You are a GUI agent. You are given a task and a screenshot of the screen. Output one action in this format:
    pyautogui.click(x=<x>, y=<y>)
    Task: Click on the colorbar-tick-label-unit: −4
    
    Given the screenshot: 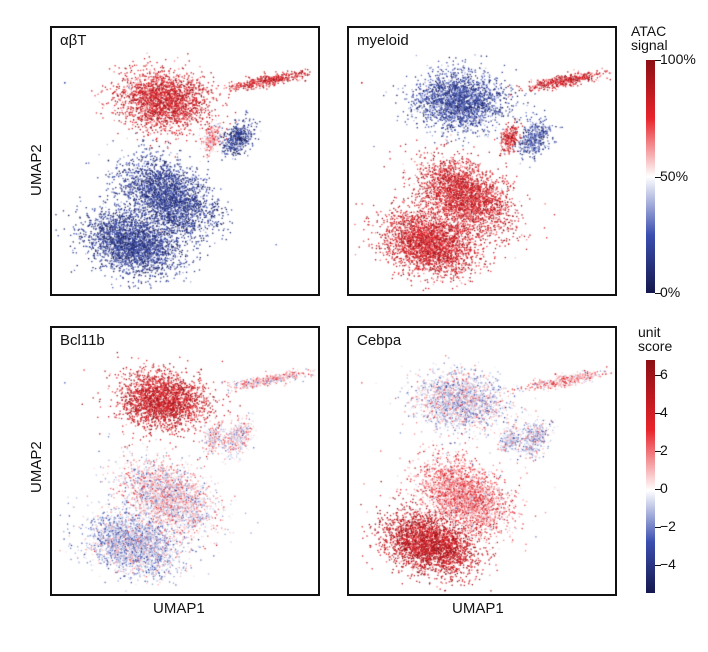 What is the action you would take?
    pyautogui.click(x=668, y=564)
    